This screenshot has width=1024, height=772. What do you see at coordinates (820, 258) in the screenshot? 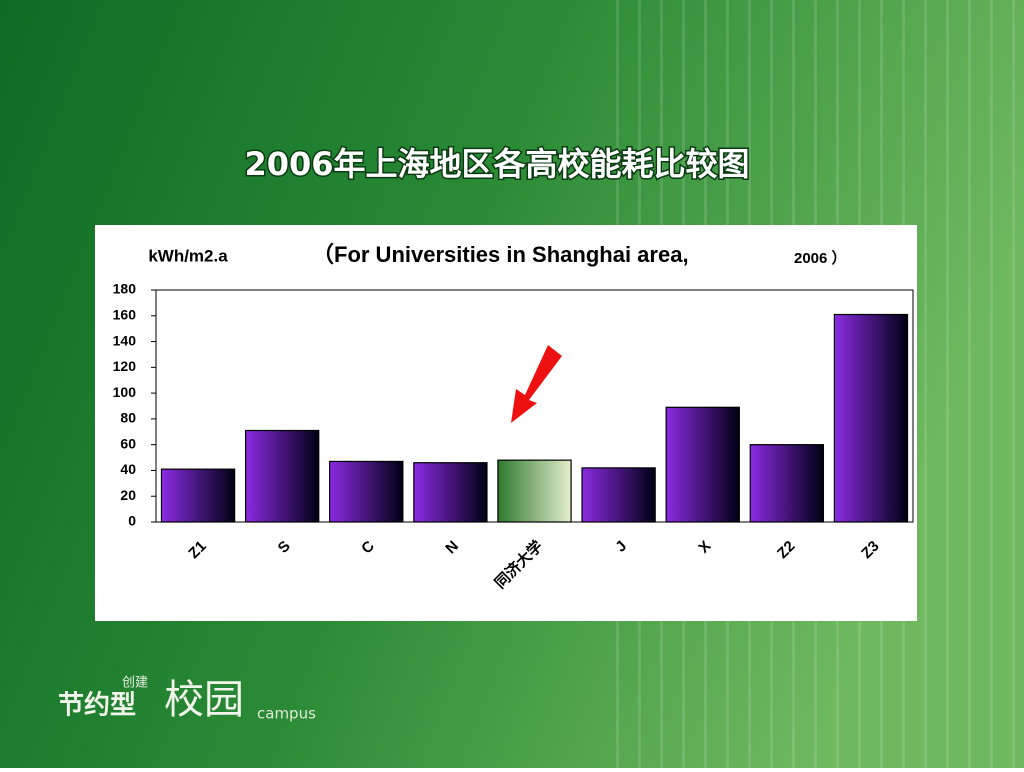
I see `chart-subtitle-year: 2006 ）` at bounding box center [820, 258].